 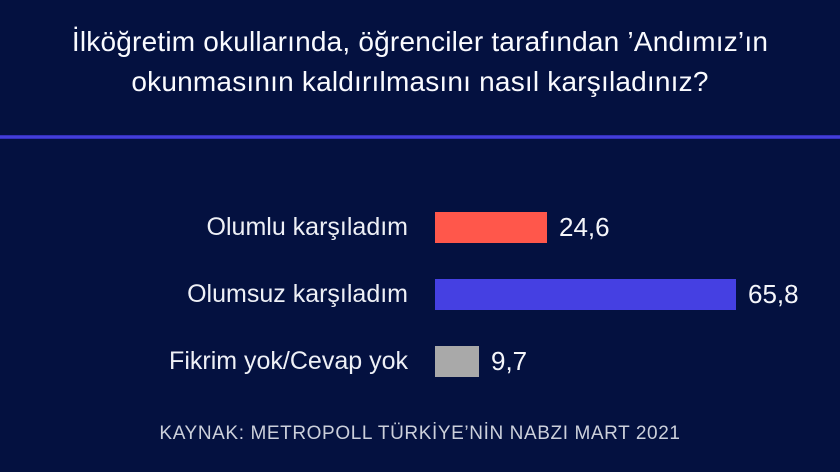 I want to click on bar-row: Olumlu karşıladım 24,6, so click(x=420, y=227).